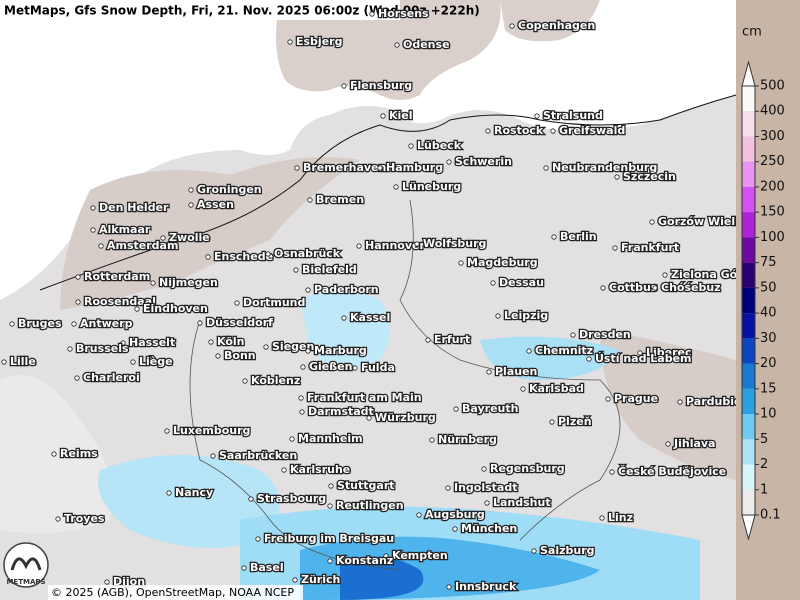 The height and width of the screenshot is (600, 800). I want to click on city-label: Szczecin, so click(649, 176).